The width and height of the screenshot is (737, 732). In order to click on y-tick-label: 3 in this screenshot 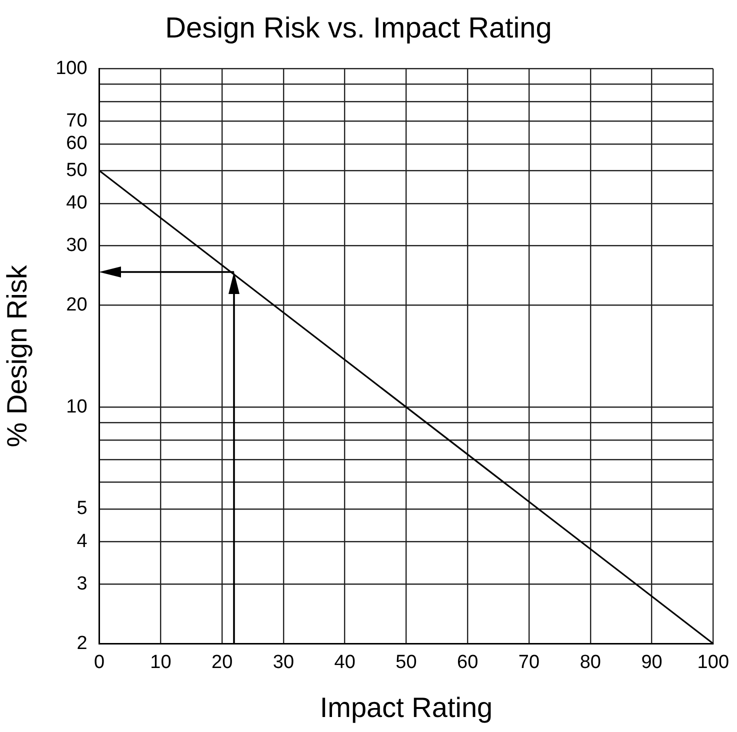, I will do `click(82, 583)`.